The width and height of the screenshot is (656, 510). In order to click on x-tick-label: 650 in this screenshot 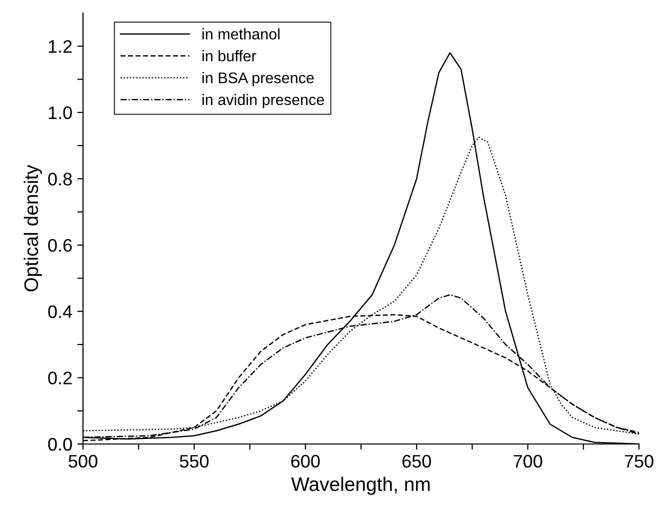, I will do `click(416, 461)`.